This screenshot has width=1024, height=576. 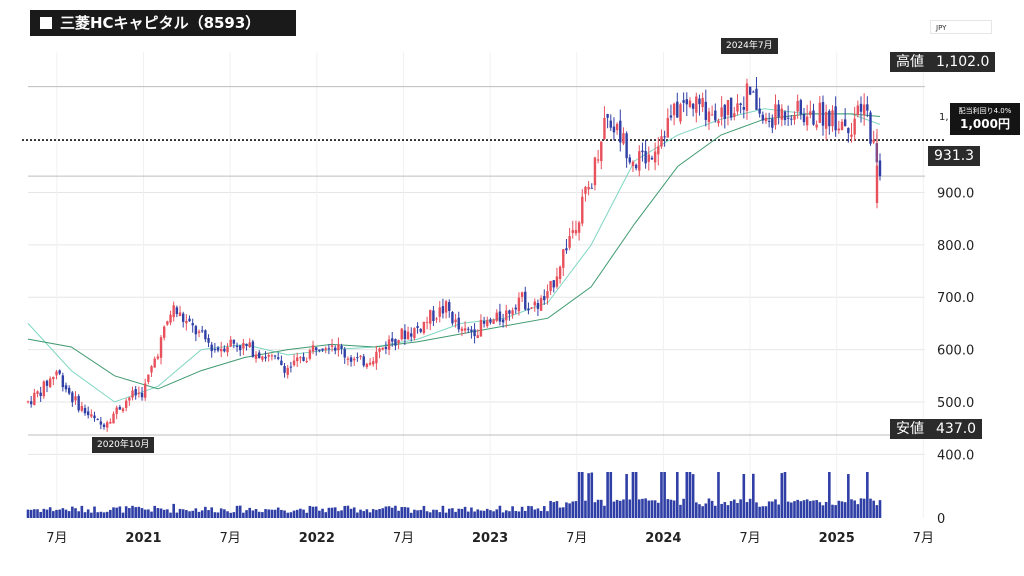 What do you see at coordinates (963, 62) in the screenshot?
I see `high-value: 1,102.0` at bounding box center [963, 62].